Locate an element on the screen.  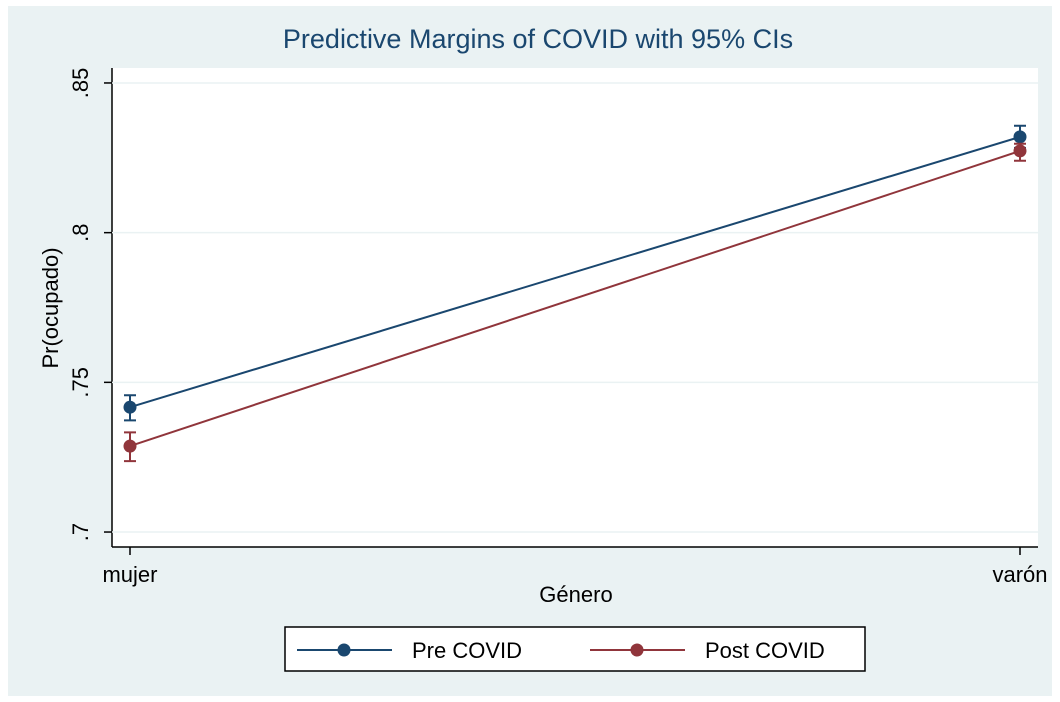
y-tick-label: .8 is located at coordinates (80, 232).